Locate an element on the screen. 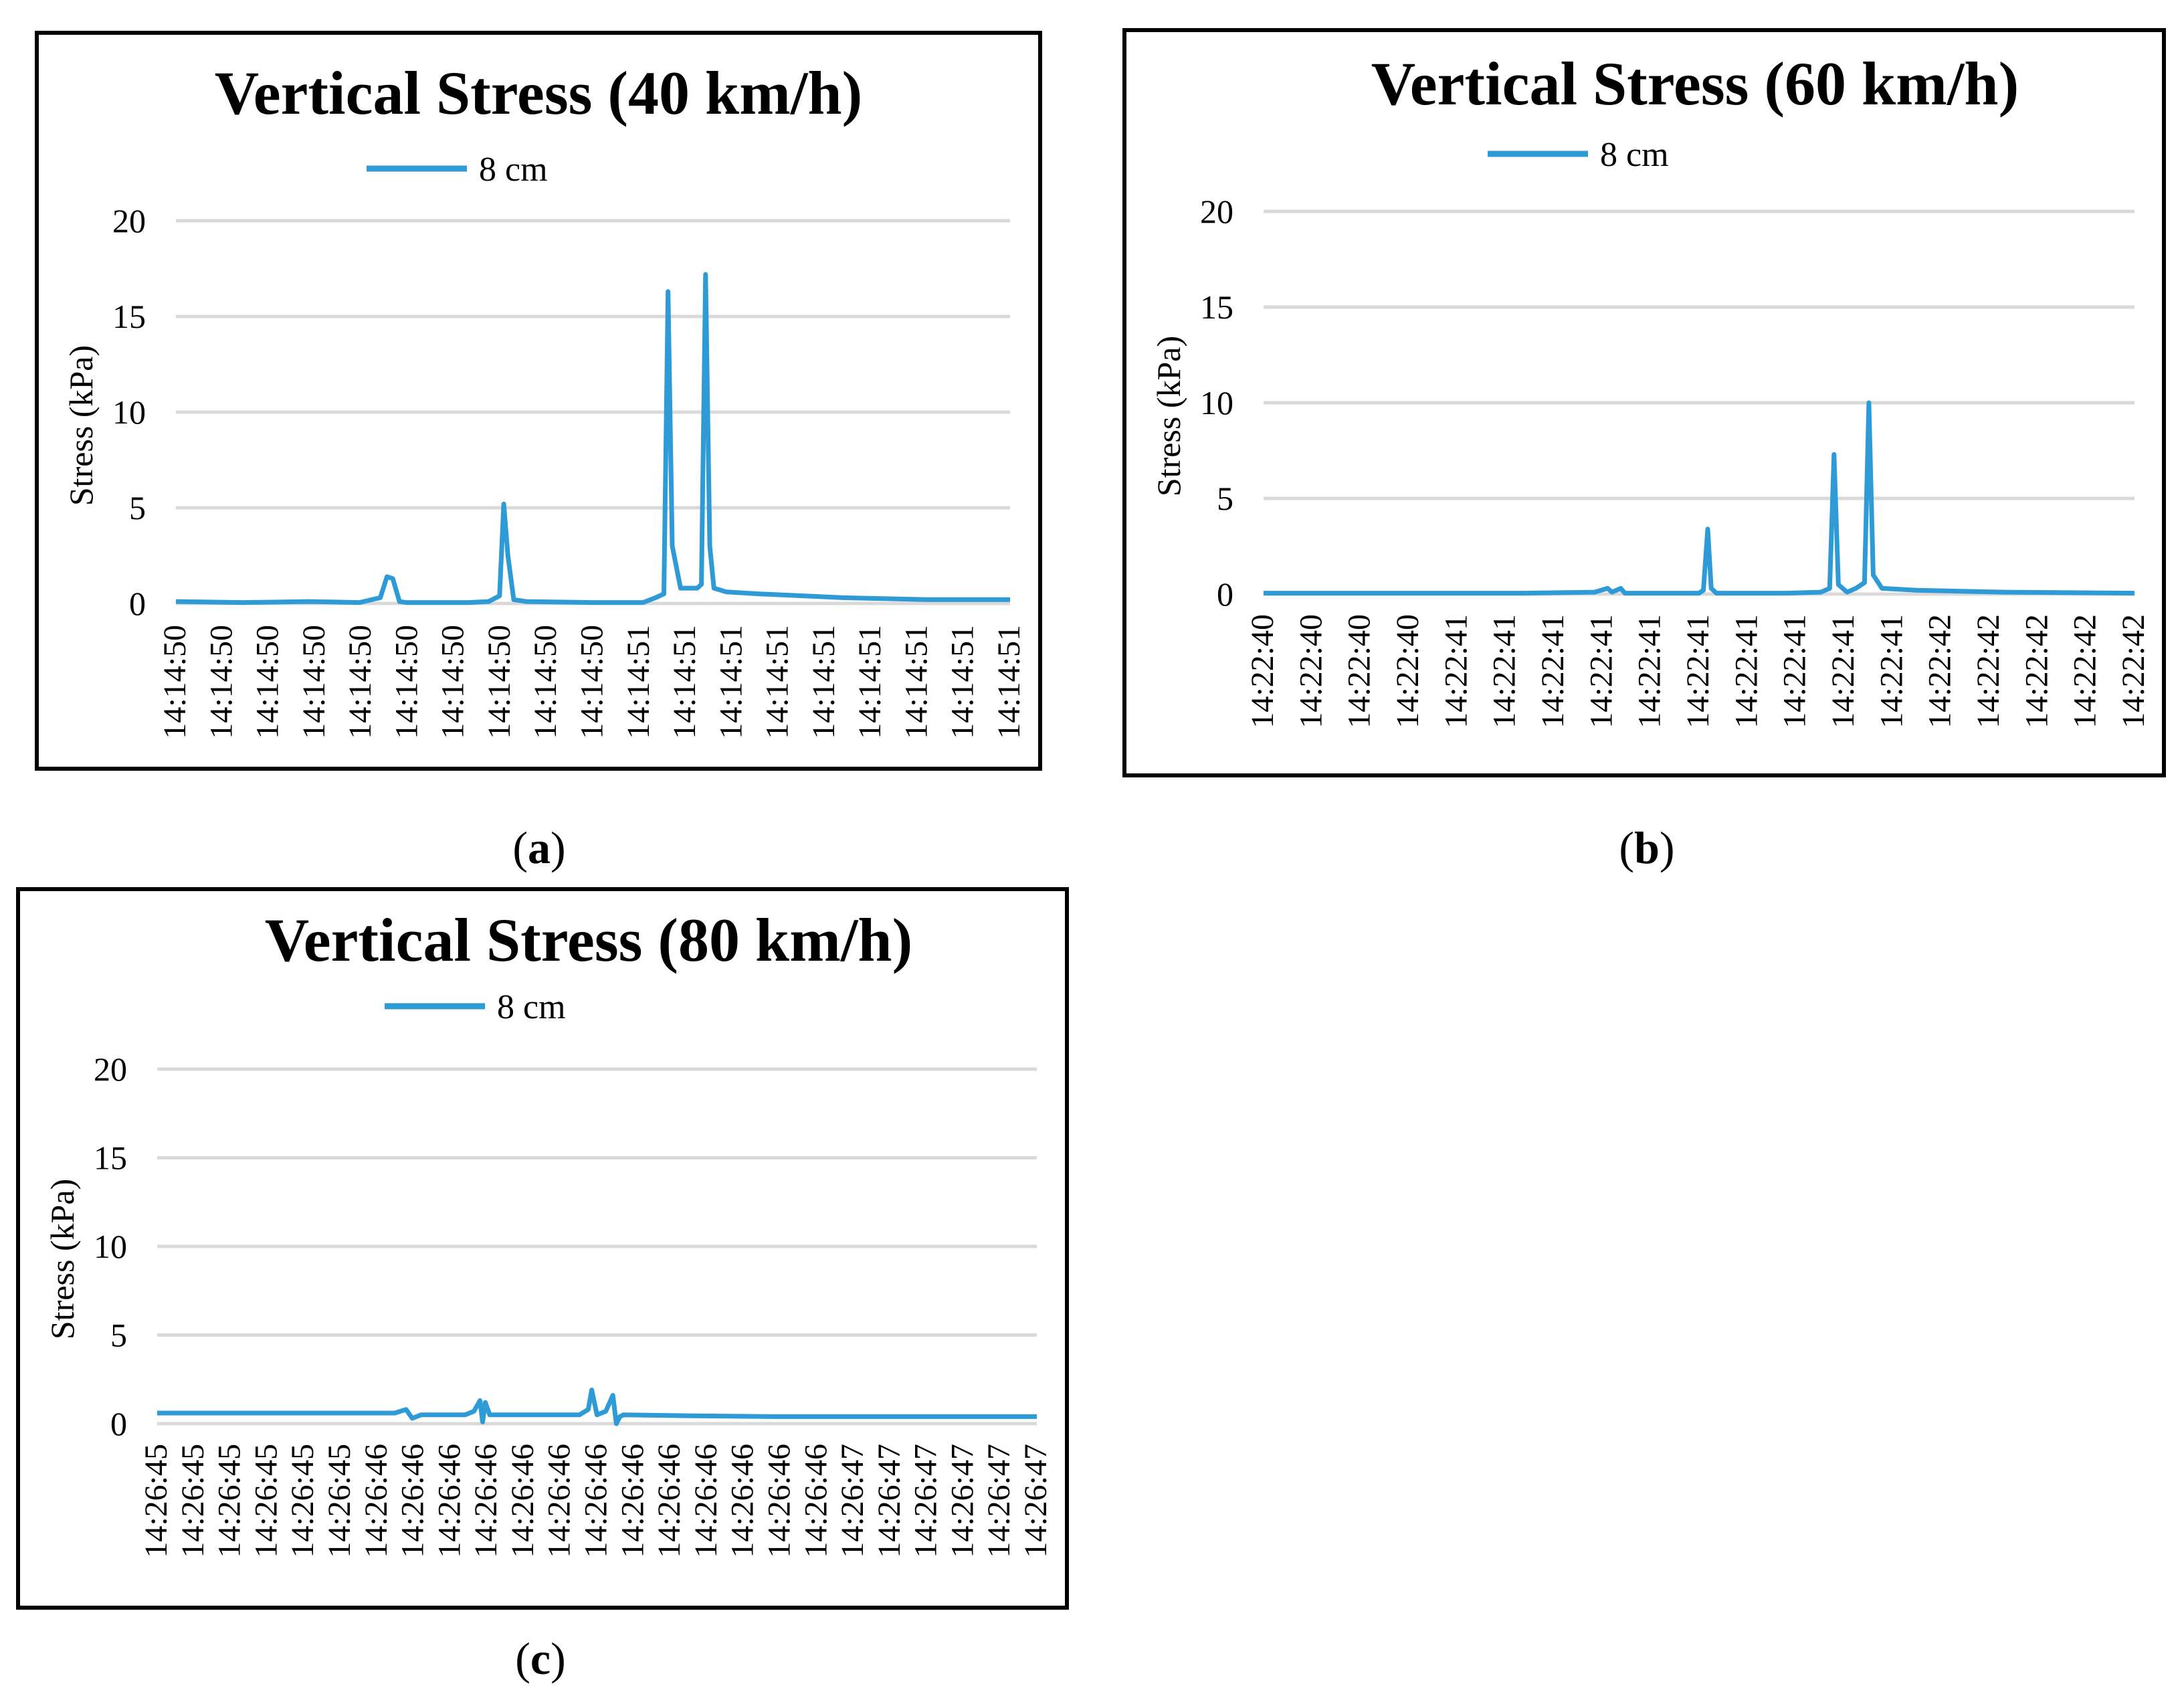 This screenshot has height=1700, width=2184. chart-title: Vertical Stress (40 km/h) is located at coordinates (538, 93).